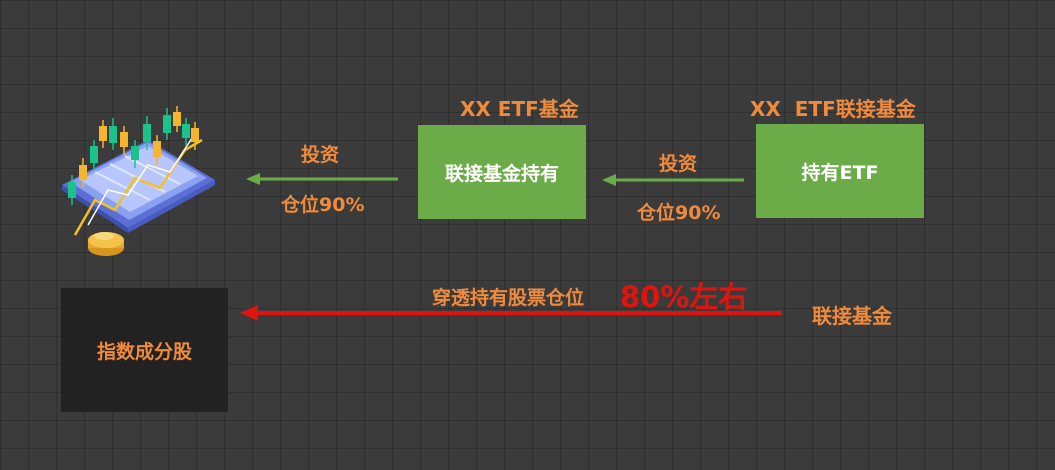 The height and width of the screenshot is (470, 1055). Describe the element at coordinates (519, 109) in the screenshot. I see `etf-fund-title: XX ETF基金` at that location.